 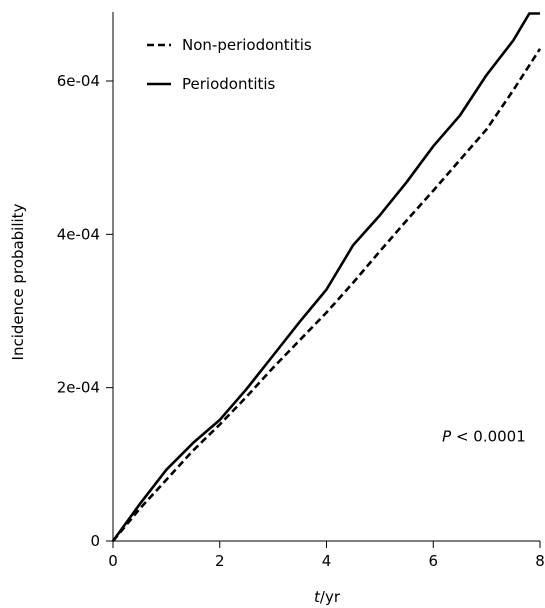 I want to click on y-tick-label: 4e-04, so click(x=78, y=234).